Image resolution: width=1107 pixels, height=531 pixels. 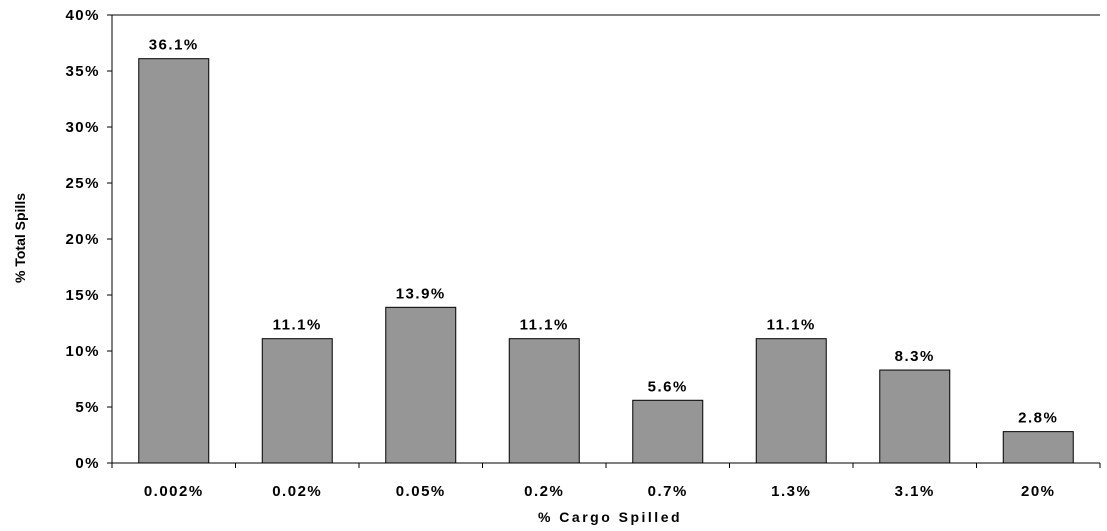 What do you see at coordinates (915, 356) in the screenshot?
I see `bar-data-label: 8.3%` at bounding box center [915, 356].